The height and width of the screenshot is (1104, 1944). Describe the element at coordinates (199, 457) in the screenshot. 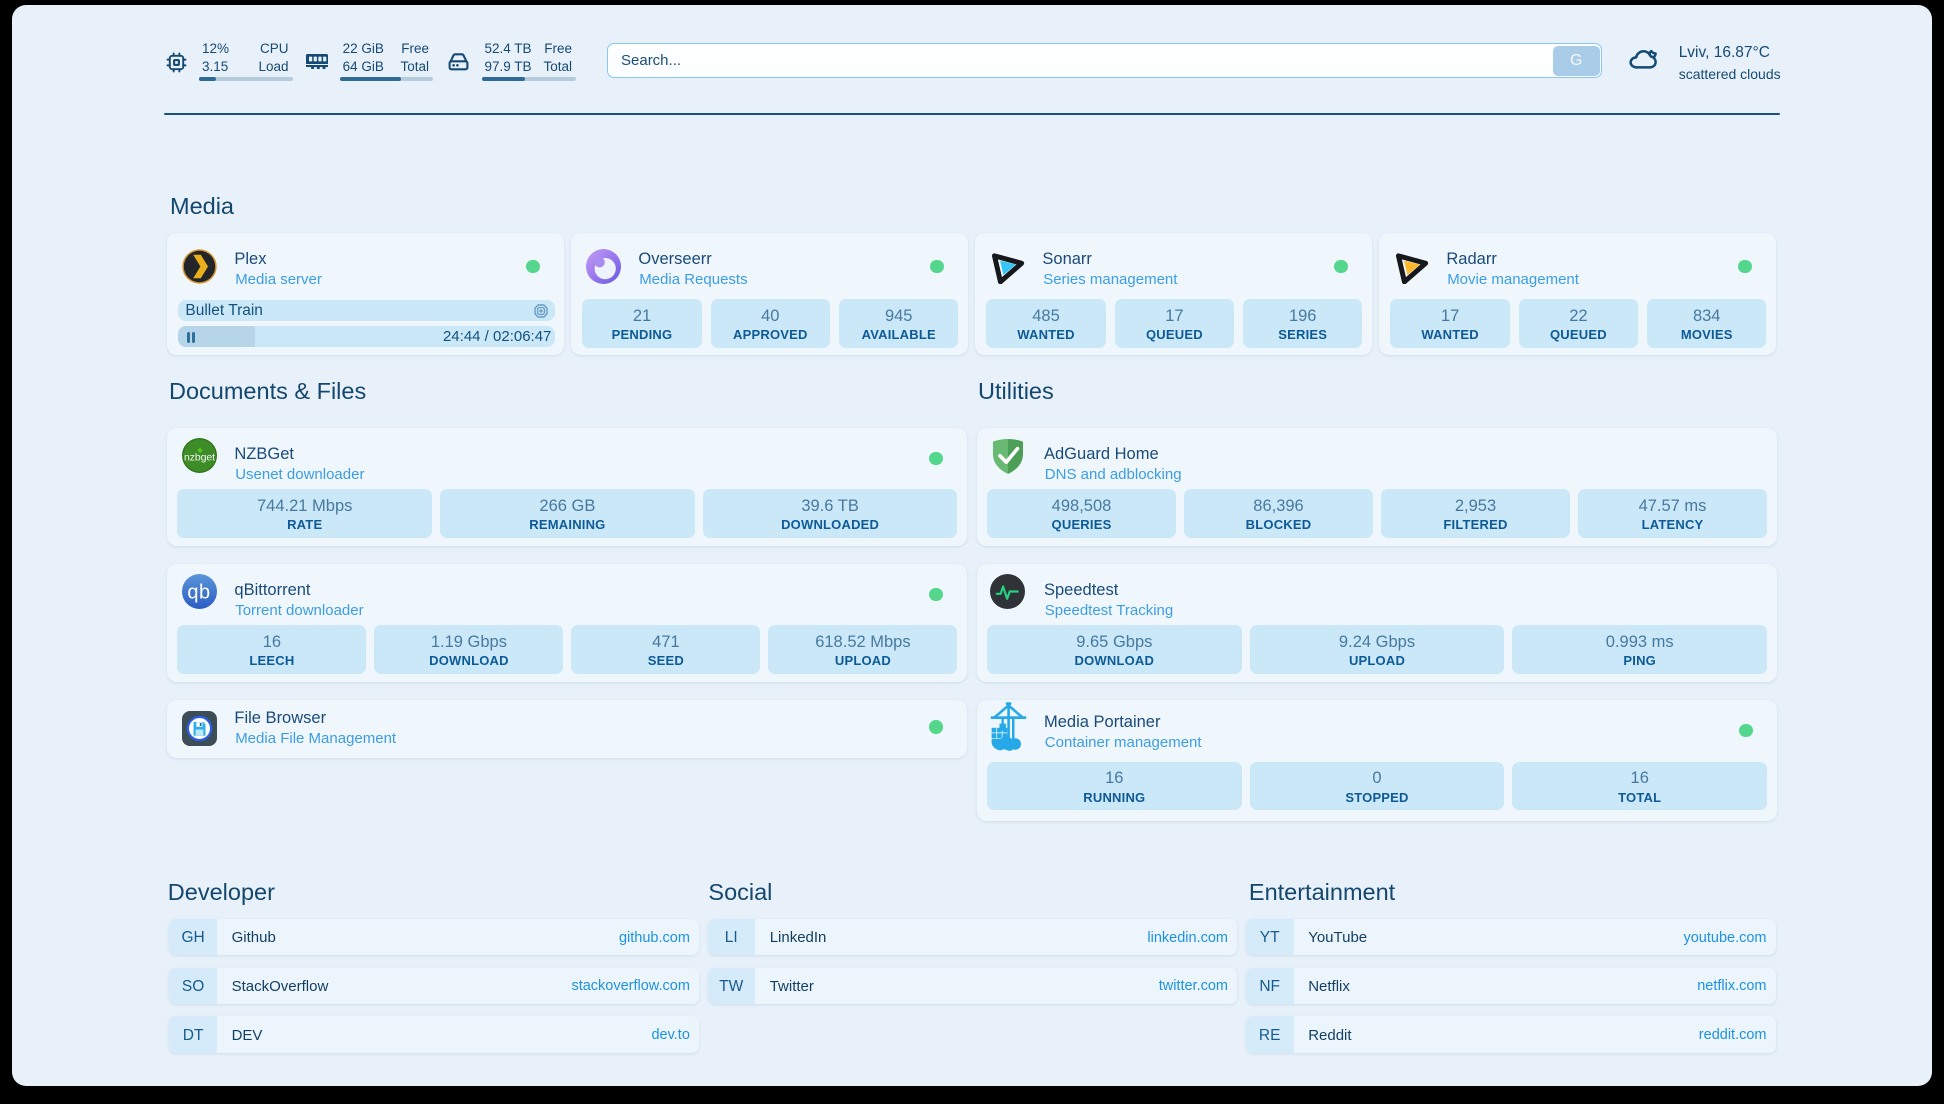

I see `svg-text: nzbget` at that location.